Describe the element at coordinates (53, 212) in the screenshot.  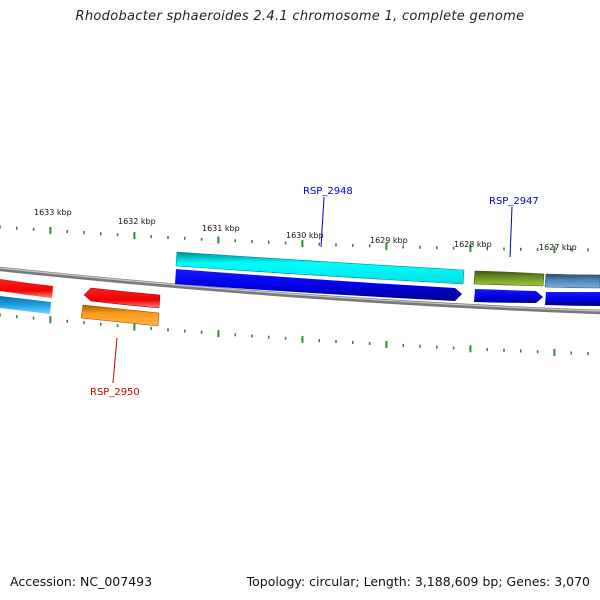
I see `tick-label-1633: 1633 kbp` at that location.